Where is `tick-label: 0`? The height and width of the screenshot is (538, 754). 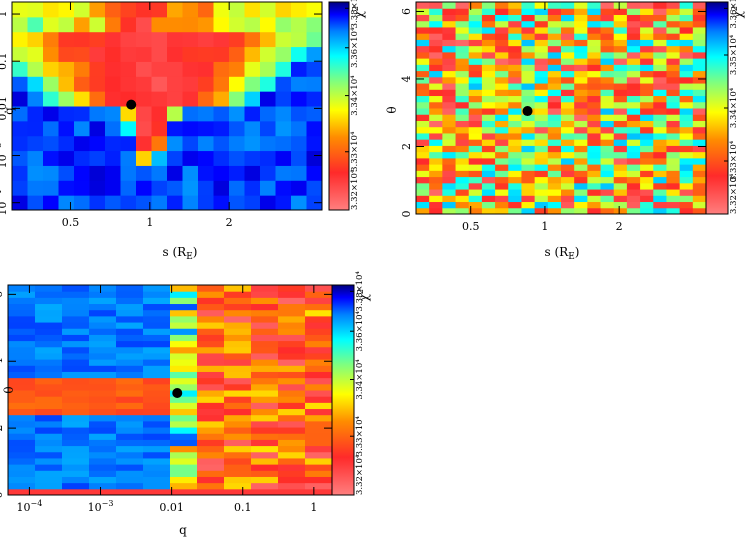
tick-label: 0 is located at coordinates (2, 495).